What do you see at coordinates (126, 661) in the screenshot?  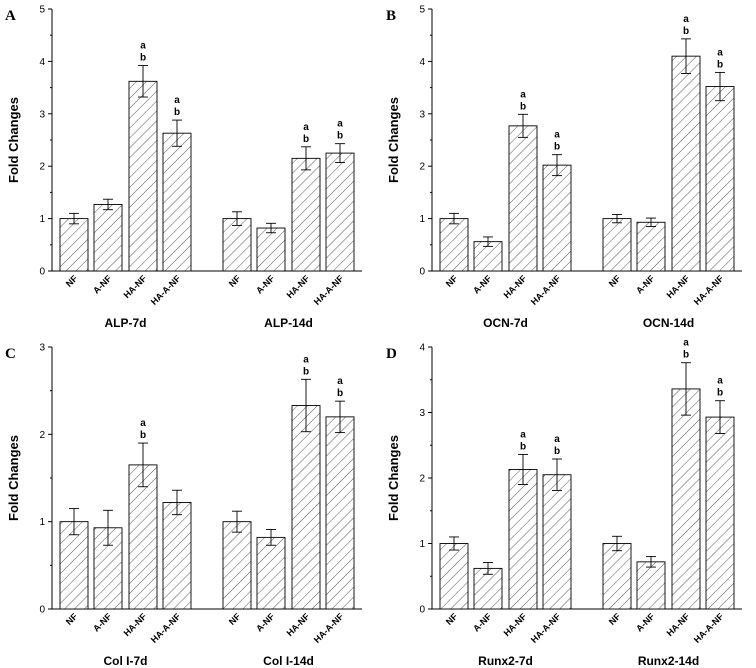 I see `group-label: Col I-7d` at bounding box center [126, 661].